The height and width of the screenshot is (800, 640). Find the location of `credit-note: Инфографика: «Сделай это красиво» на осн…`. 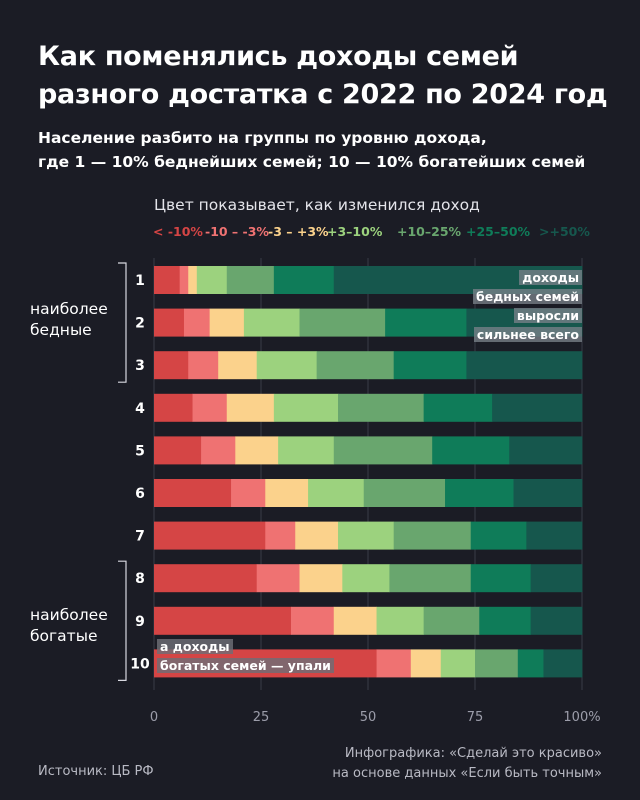

credit-note: Инфографика: «Сделай это красиво» на осн… is located at coordinates (467, 764).